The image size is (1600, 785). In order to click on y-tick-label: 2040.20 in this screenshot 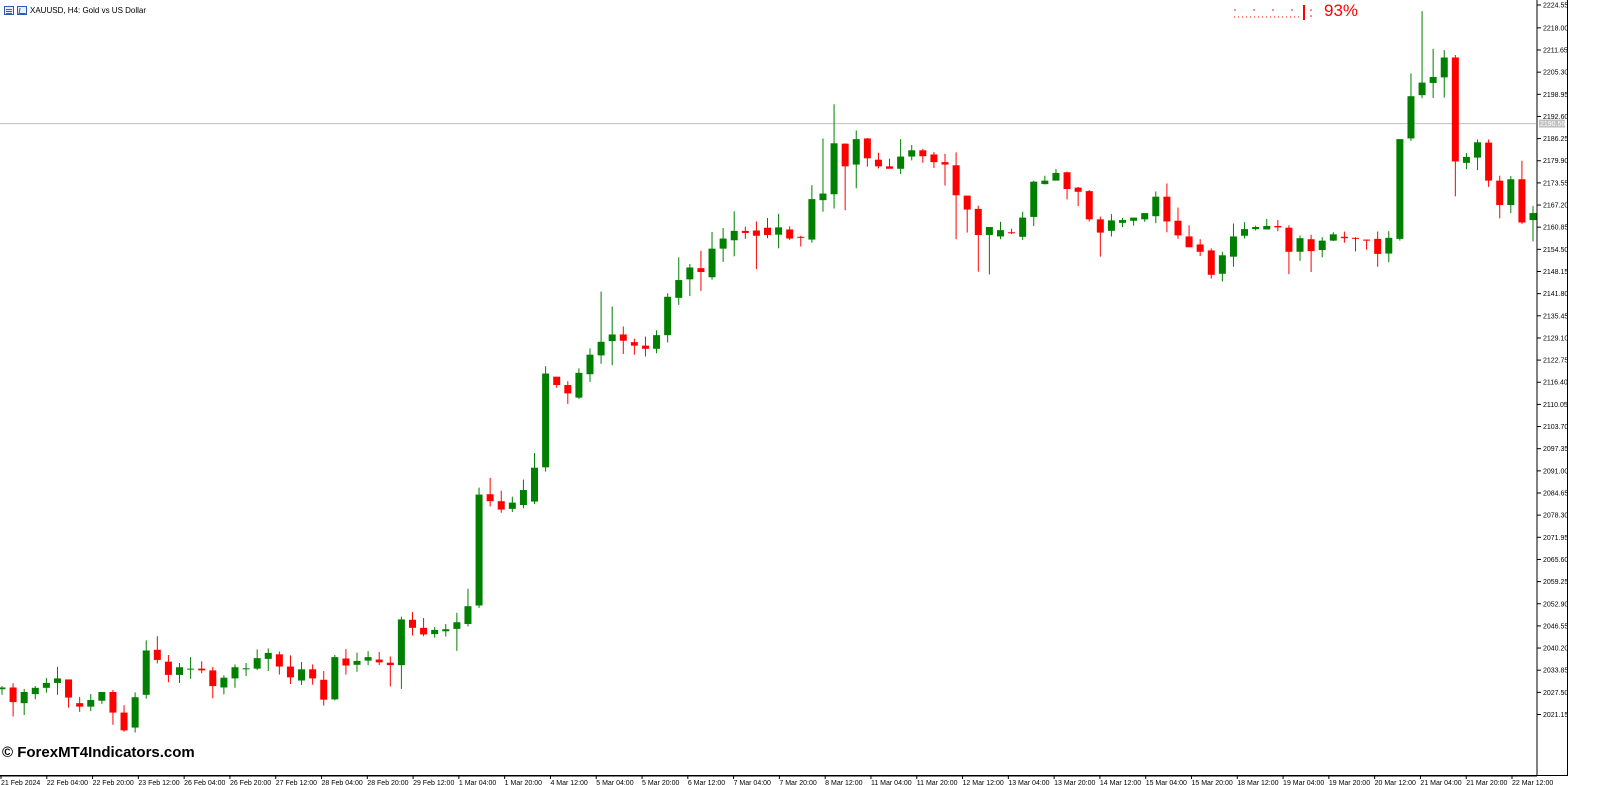, I will do `click(1555, 649)`.